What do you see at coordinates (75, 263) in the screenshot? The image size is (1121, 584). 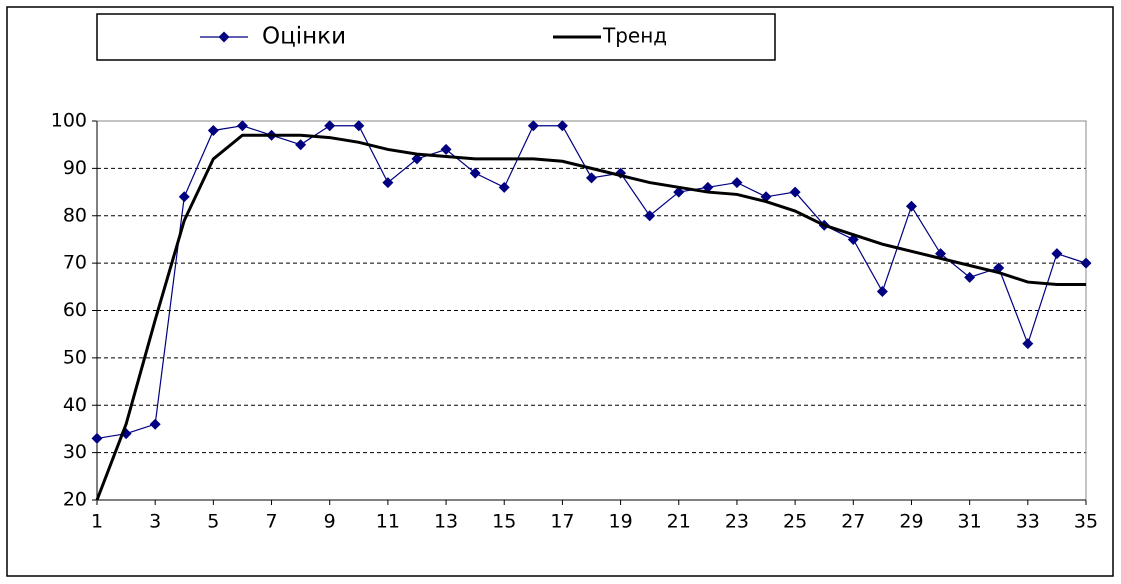 I see `y-tick-label: 70` at bounding box center [75, 263].